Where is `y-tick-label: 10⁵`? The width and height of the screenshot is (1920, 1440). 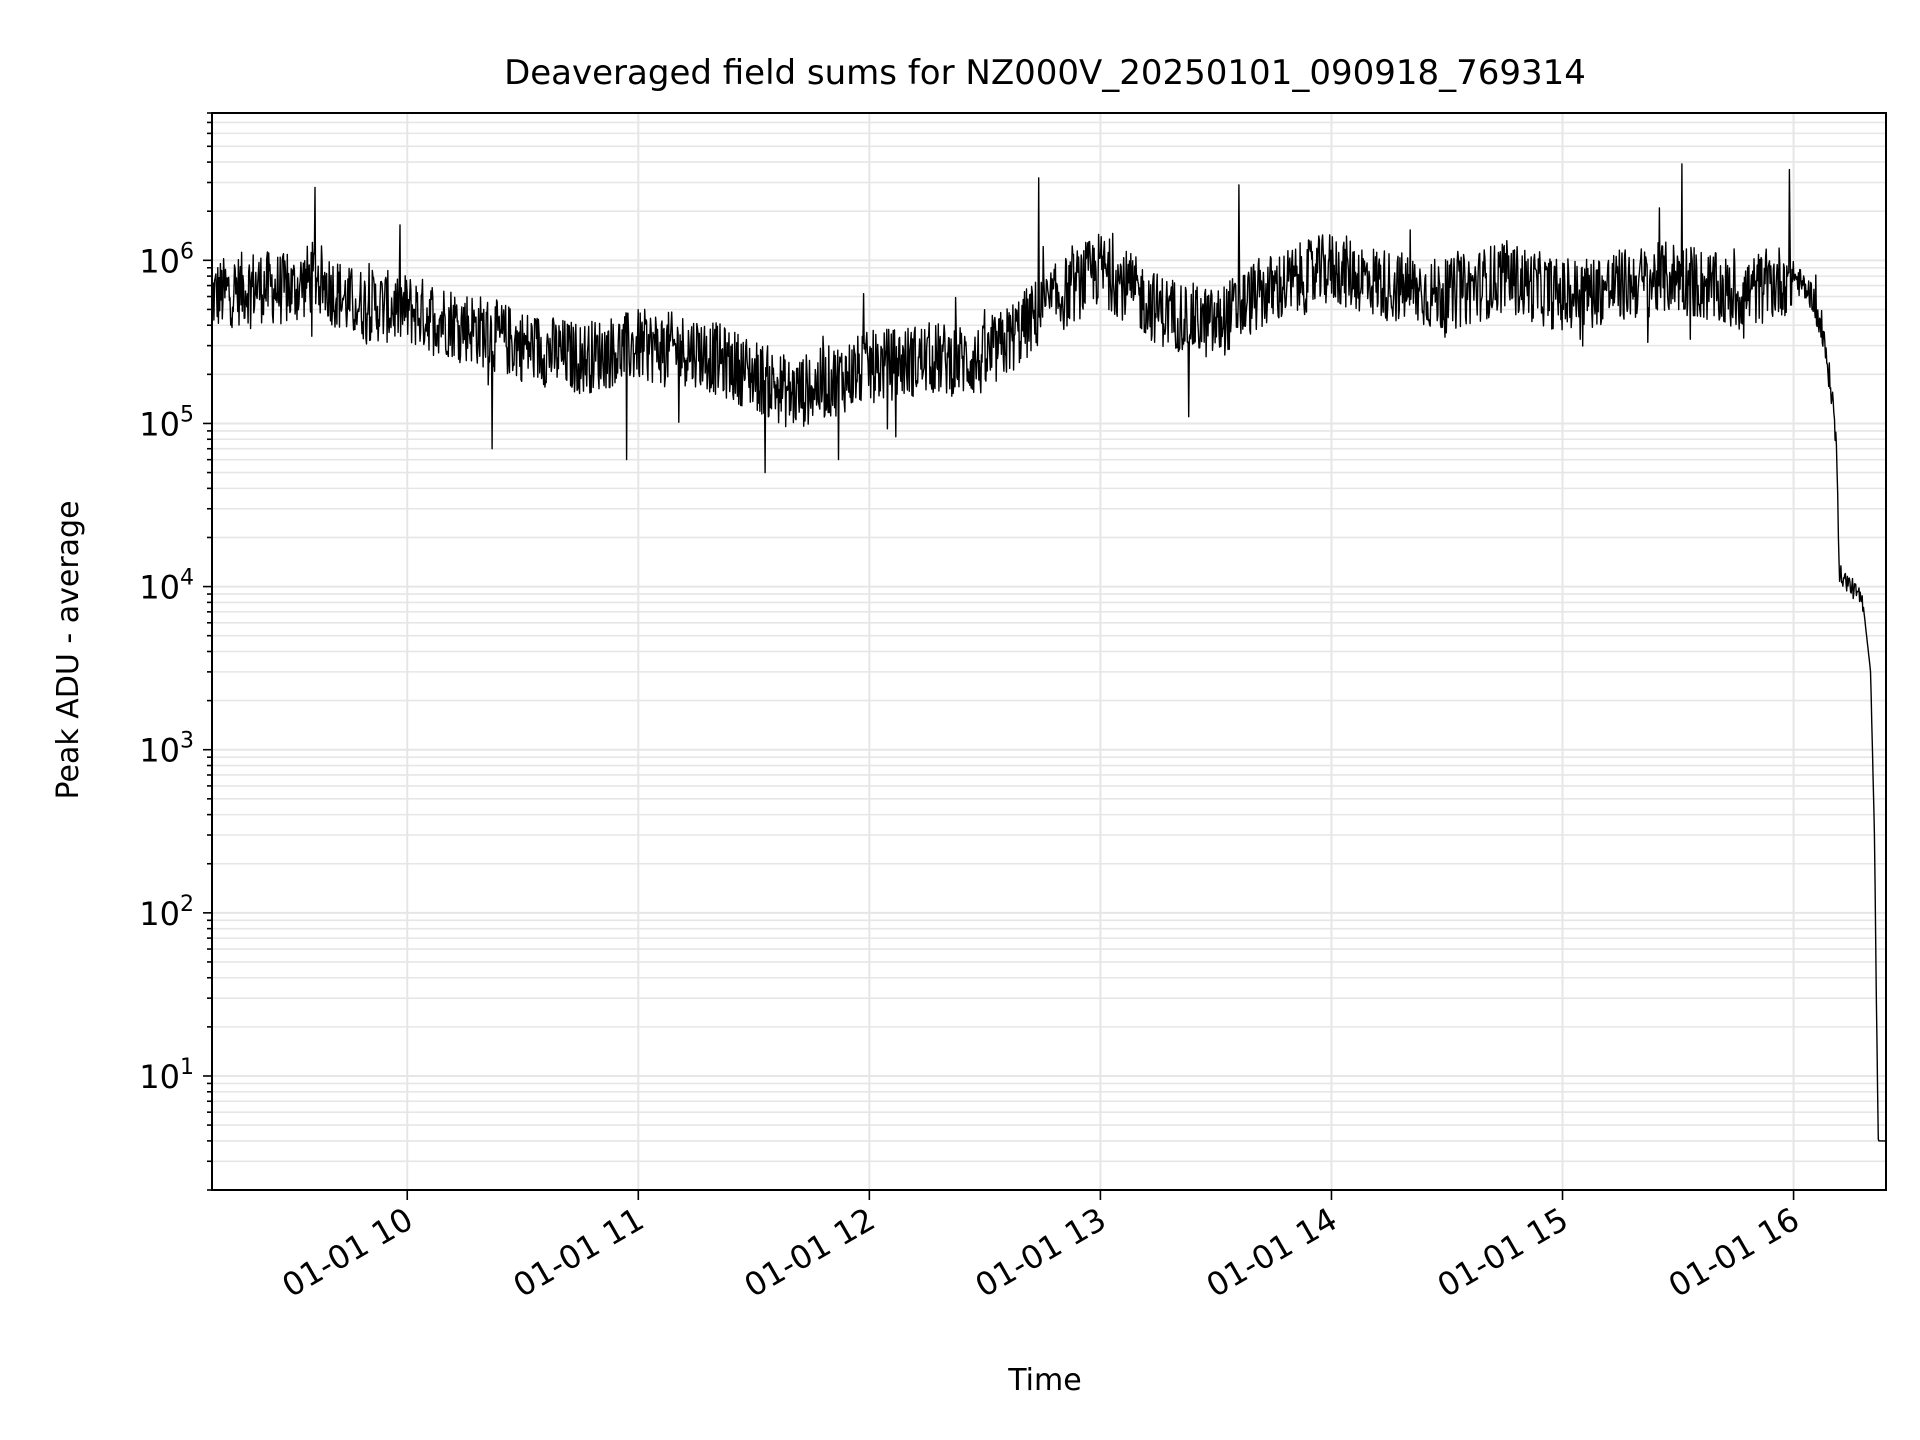 y-tick-label: 10⁵ is located at coordinates (166, 422).